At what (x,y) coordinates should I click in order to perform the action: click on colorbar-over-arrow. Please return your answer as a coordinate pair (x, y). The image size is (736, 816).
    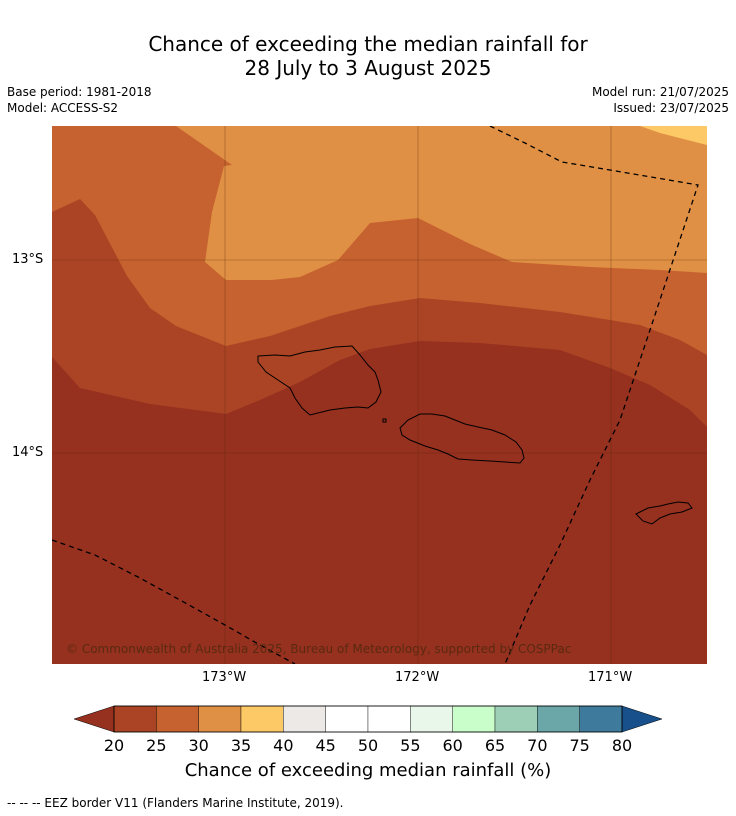
    Looking at the image, I should click on (642, 719).